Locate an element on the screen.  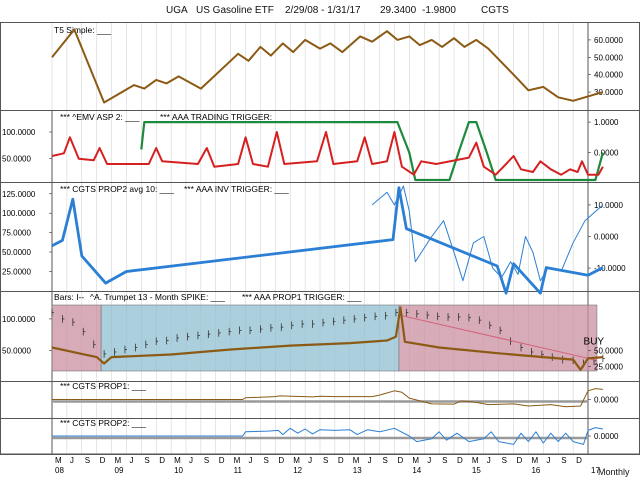
year-tick: 09 is located at coordinates (119, 470).